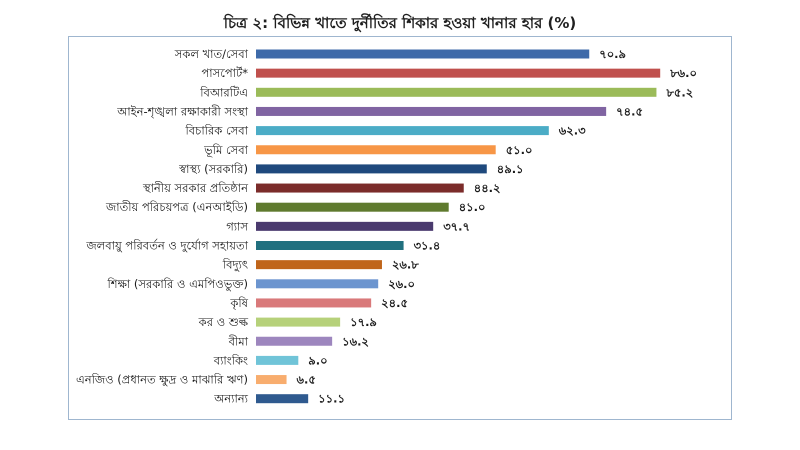 The width and height of the screenshot is (800, 450). I want to click on category-label: পাসপোর্ট*, so click(224, 73).